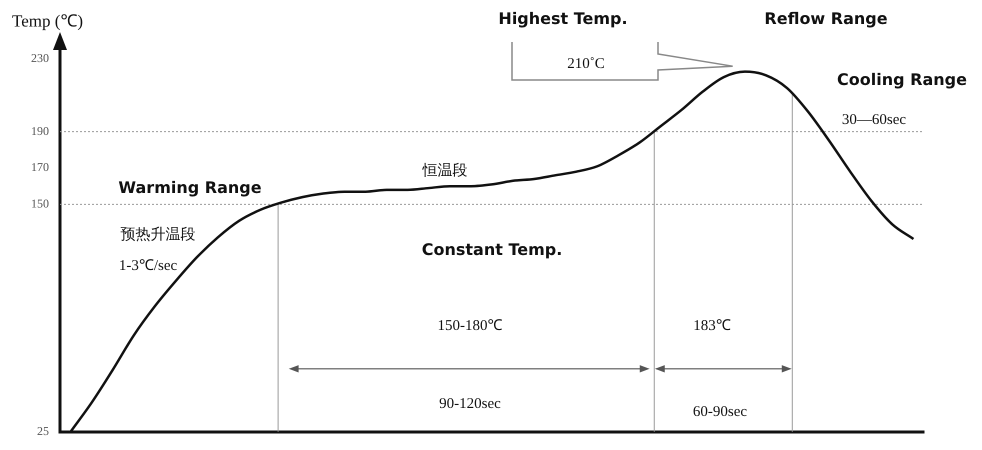 Image resolution: width=982 pixels, height=450 pixels. I want to click on y-axis-title: Temp (℃), so click(48, 20).